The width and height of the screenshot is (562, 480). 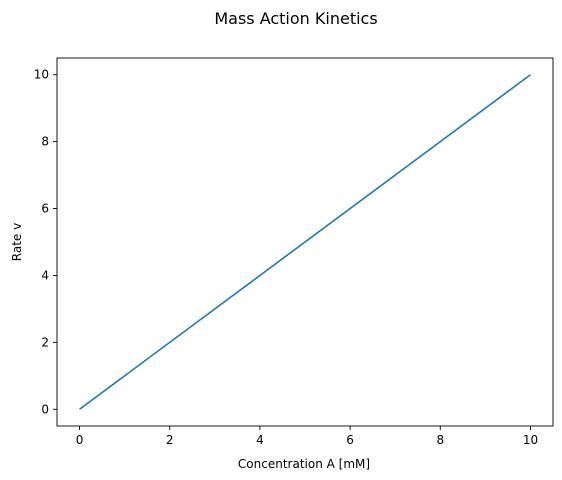 I want to click on chart-title: Mass Action Kinetics, so click(x=295, y=18).